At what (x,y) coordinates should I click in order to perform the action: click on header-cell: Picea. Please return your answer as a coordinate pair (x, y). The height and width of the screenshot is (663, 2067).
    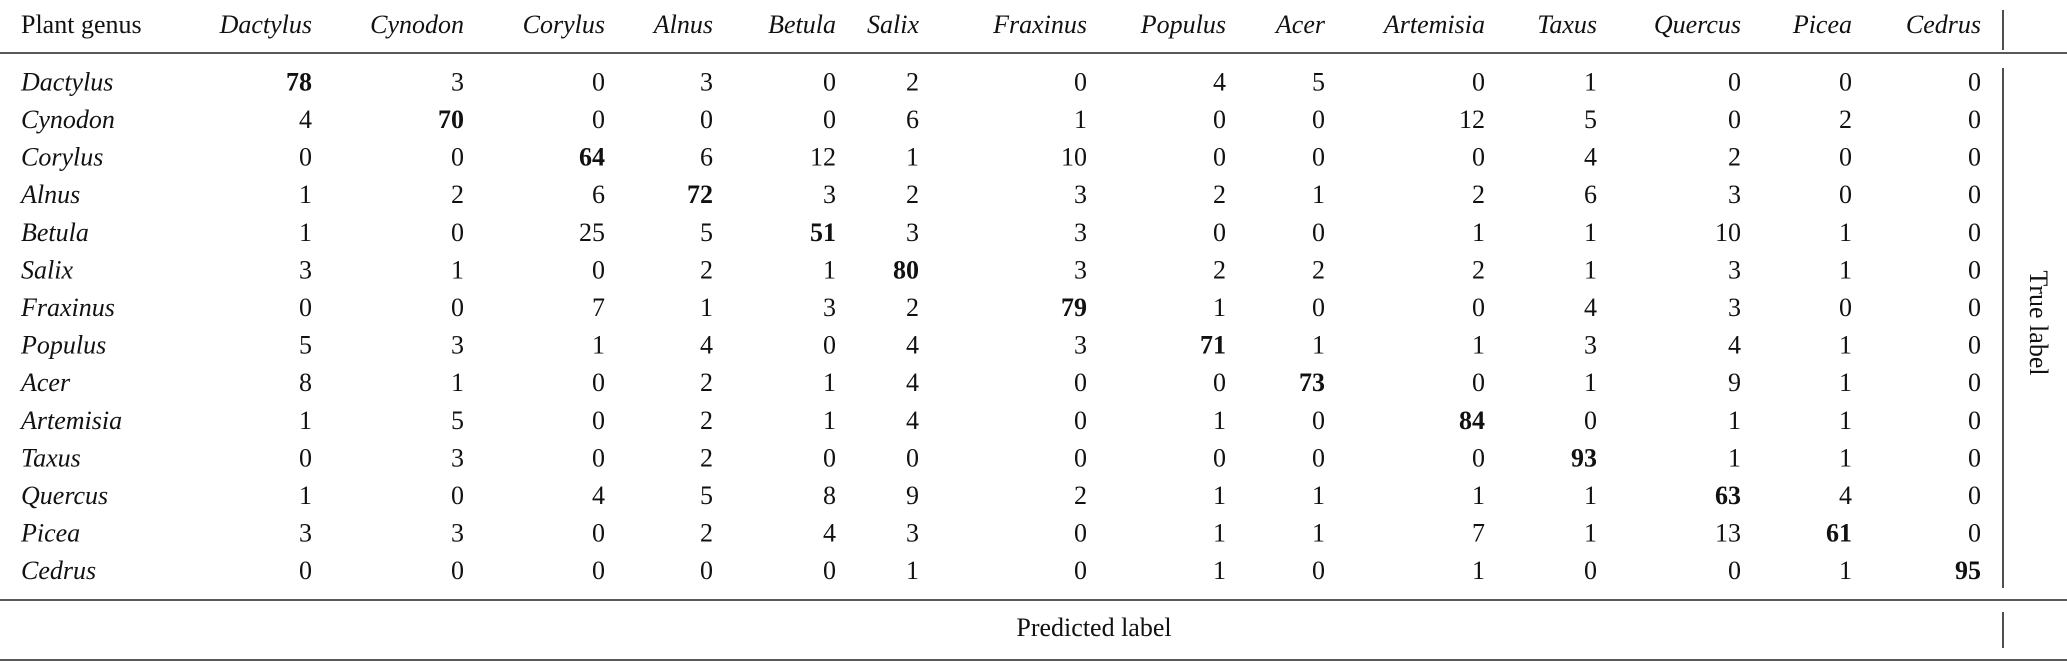
    Looking at the image, I should click on (1822, 24).